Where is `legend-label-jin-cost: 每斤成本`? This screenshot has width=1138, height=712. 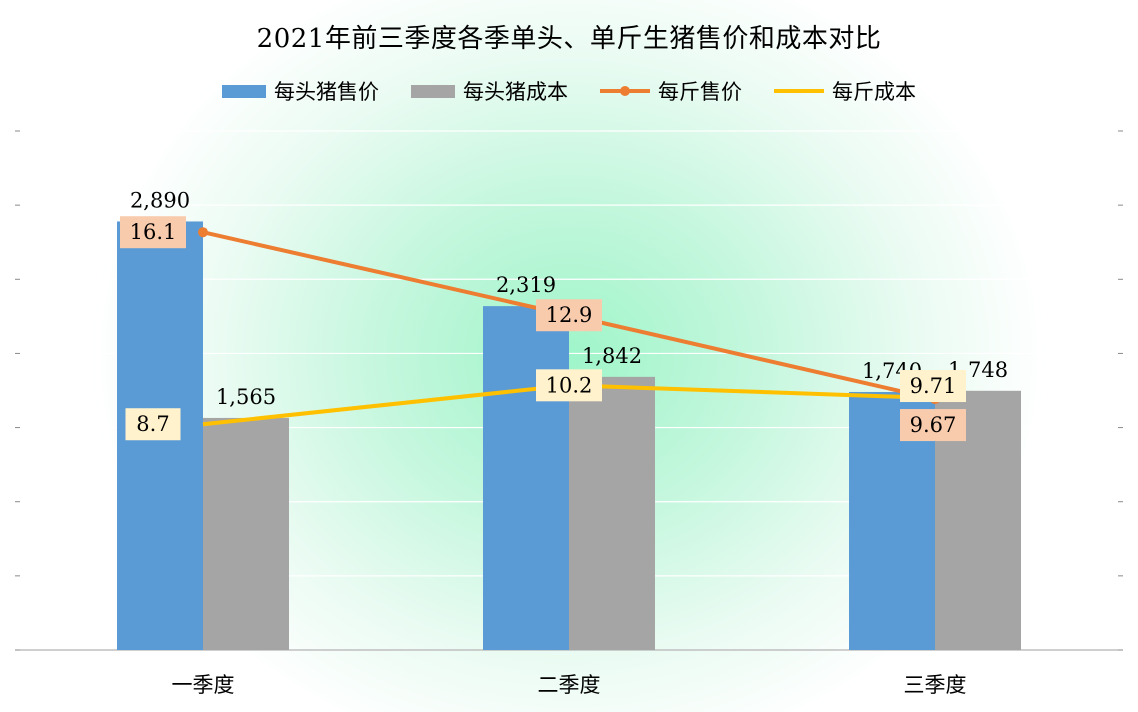 legend-label-jin-cost: 每斤成本 is located at coordinates (874, 92).